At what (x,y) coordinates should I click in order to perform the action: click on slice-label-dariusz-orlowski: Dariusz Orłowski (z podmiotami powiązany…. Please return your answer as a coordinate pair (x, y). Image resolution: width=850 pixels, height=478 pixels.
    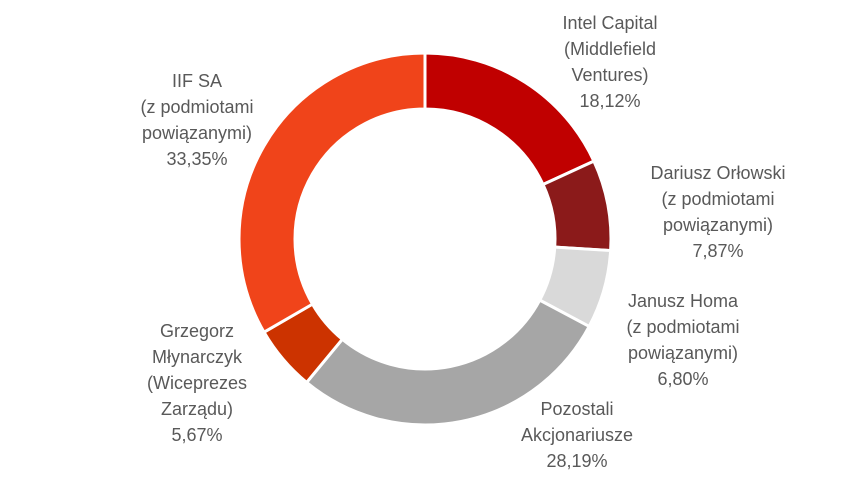
    Looking at the image, I should click on (718, 212).